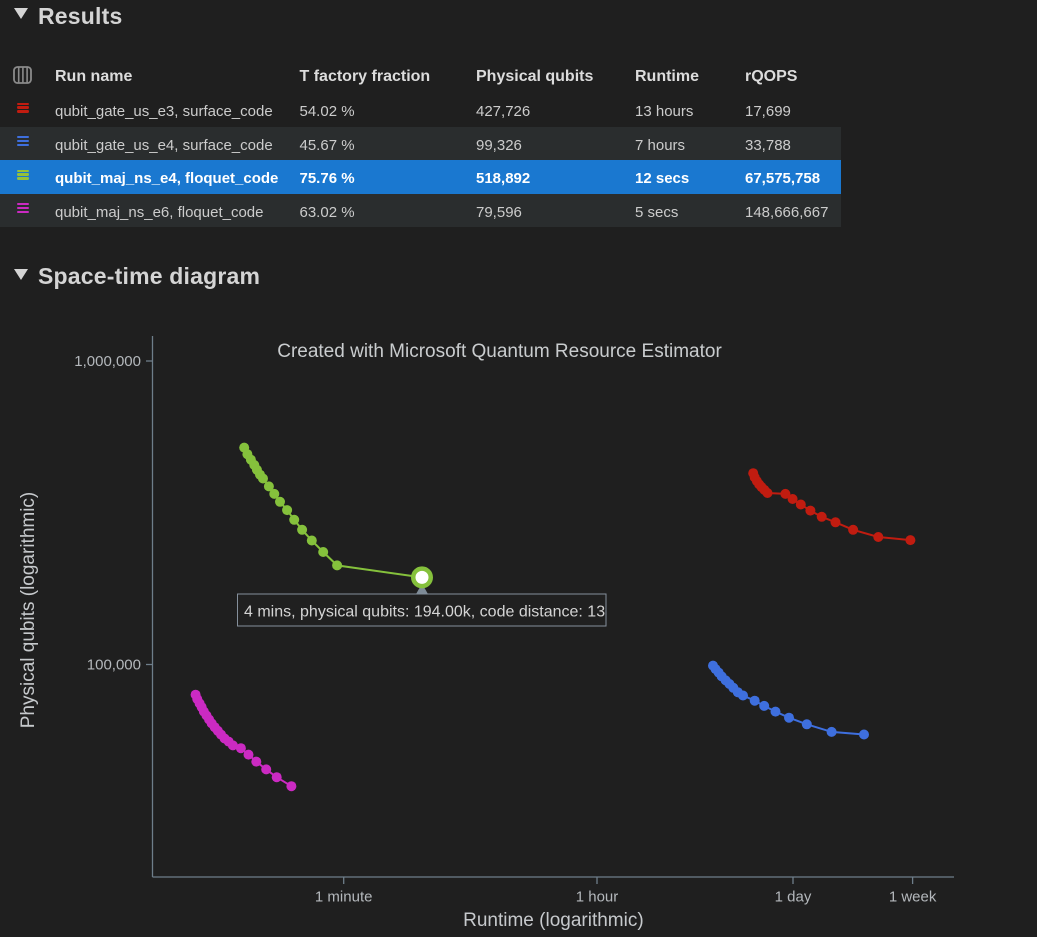 The width and height of the screenshot is (1037, 937). Describe the element at coordinates (793, 897) in the screenshot. I see `svg-text: 1 day` at that location.